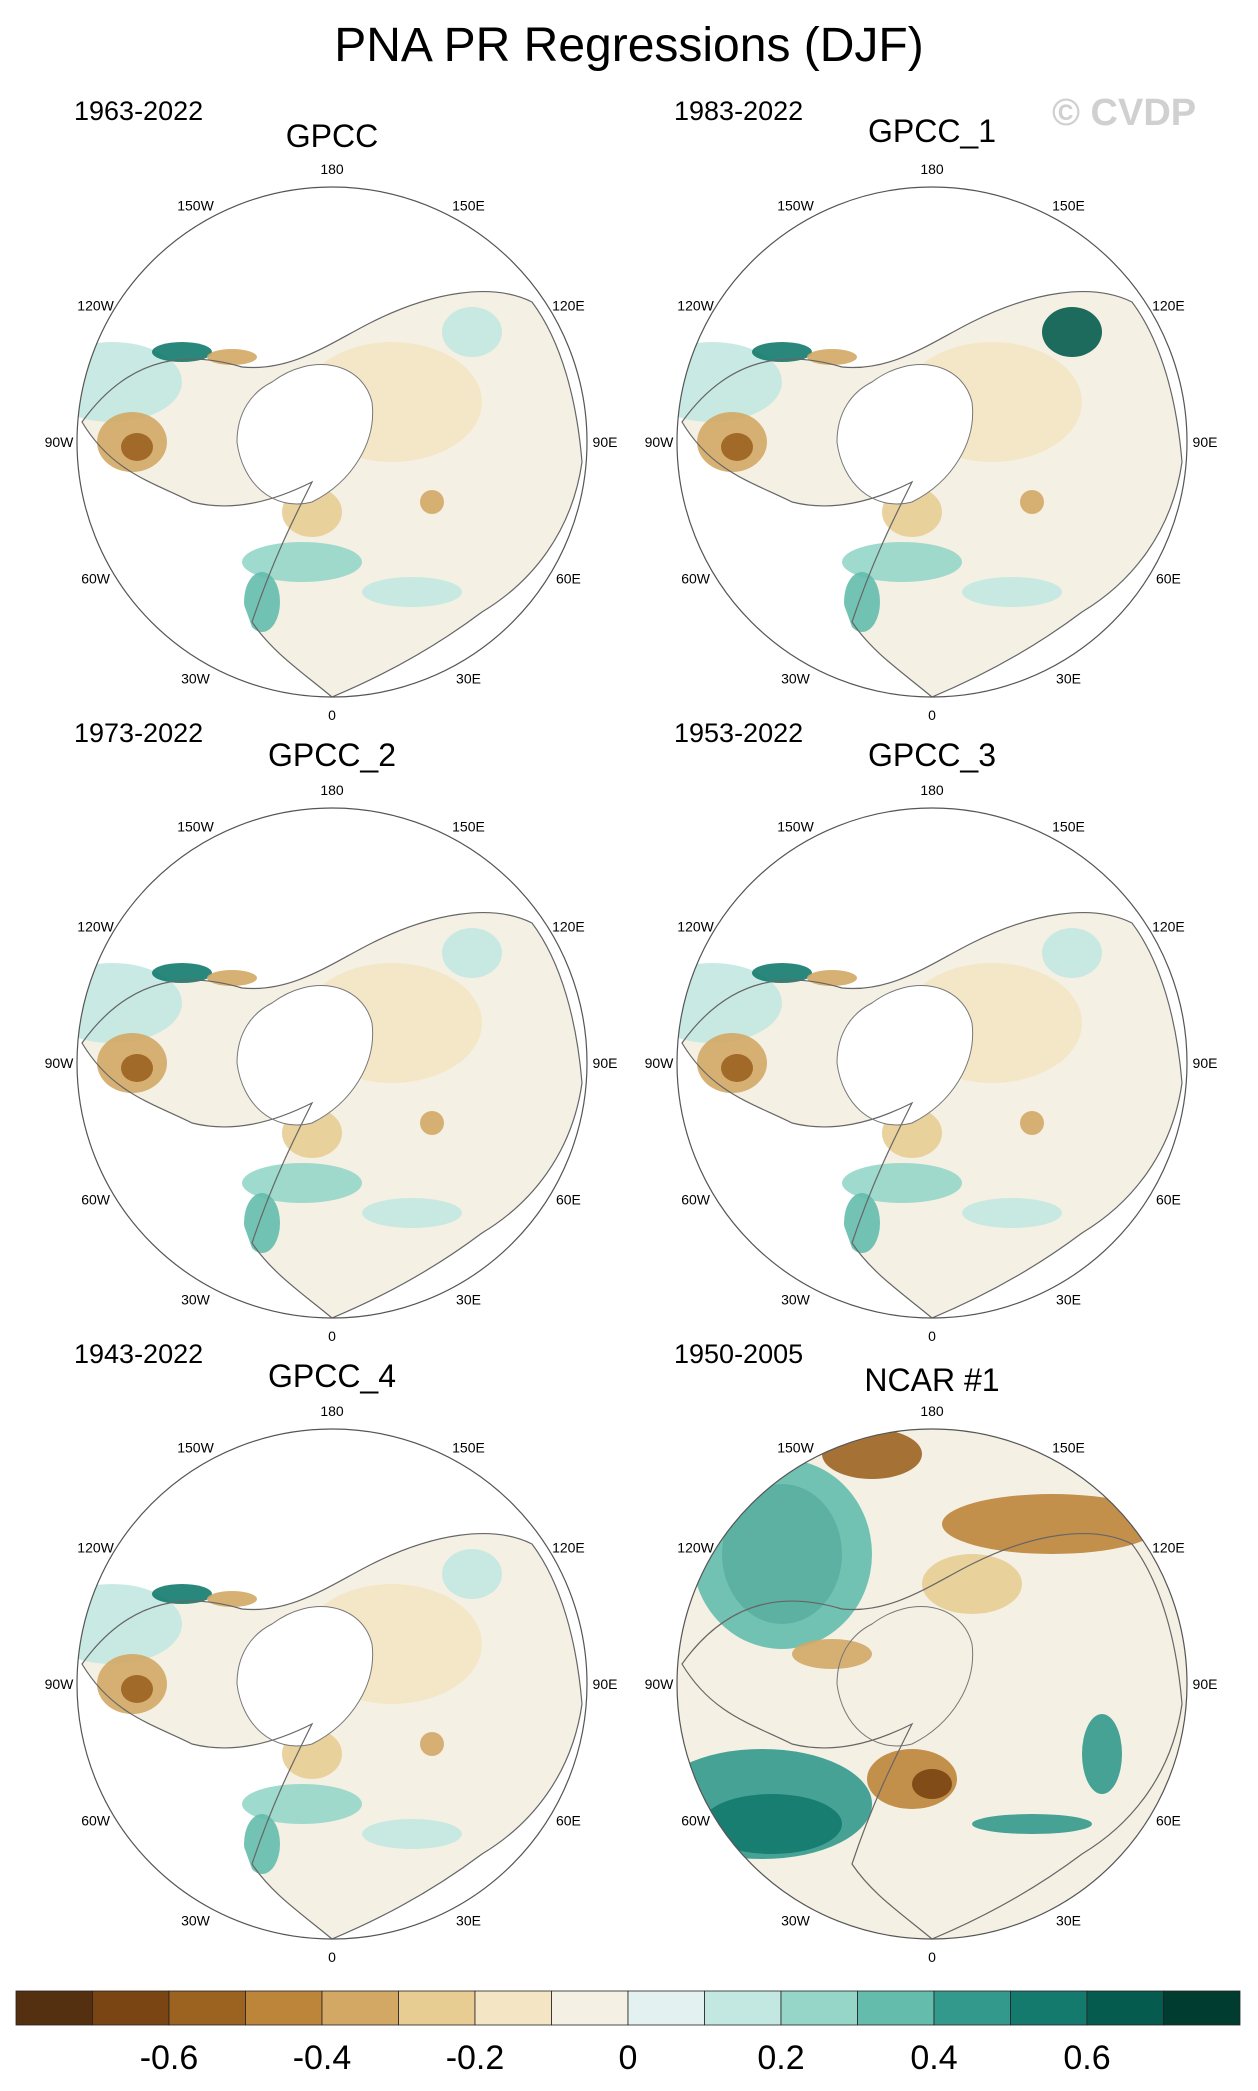 This screenshot has width=1258, height=2091. What do you see at coordinates (780, 2058) in the screenshot?
I see `colorbar-tick-label: 0.2` at bounding box center [780, 2058].